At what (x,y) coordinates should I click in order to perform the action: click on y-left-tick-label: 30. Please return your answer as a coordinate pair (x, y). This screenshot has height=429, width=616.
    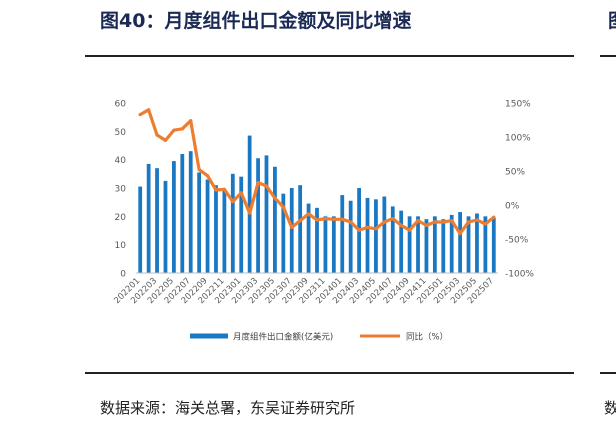
    Looking at the image, I should click on (121, 190).